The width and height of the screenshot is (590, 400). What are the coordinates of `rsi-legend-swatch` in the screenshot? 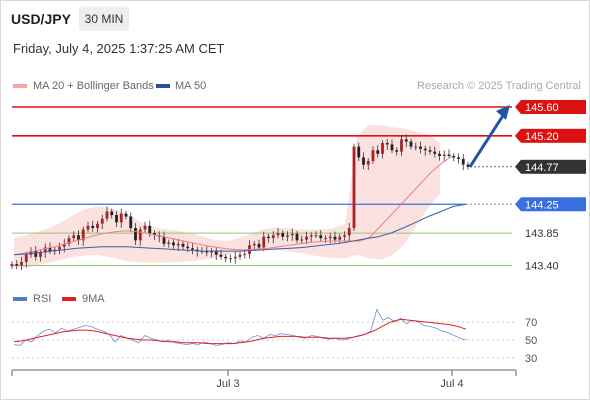 It's located at (20, 299).